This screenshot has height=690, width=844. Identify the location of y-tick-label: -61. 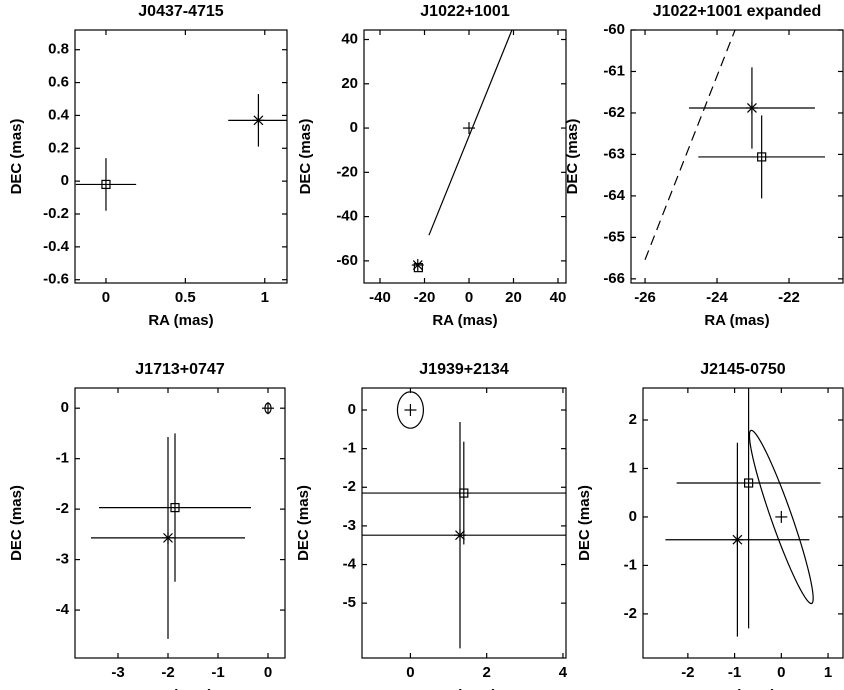
(614, 70).